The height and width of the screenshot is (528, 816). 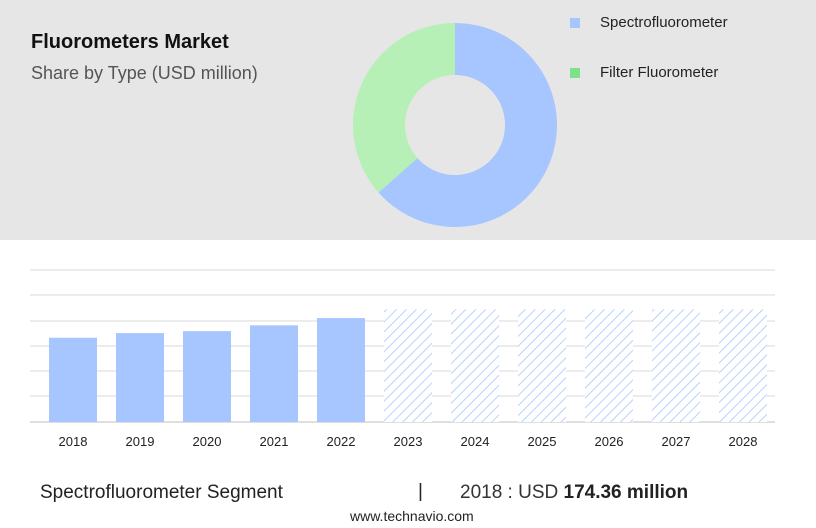 I want to click on bar-2024, so click(x=475, y=365).